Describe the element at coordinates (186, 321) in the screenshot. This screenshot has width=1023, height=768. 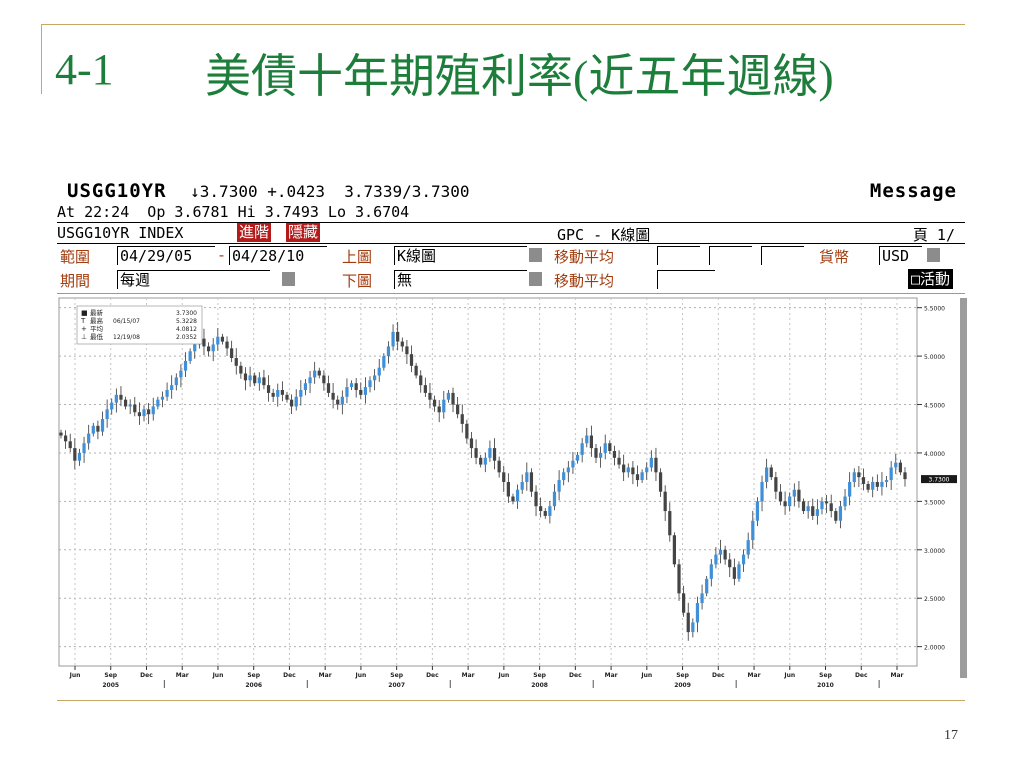
I see `legend-entry-value: 5.3228` at that location.